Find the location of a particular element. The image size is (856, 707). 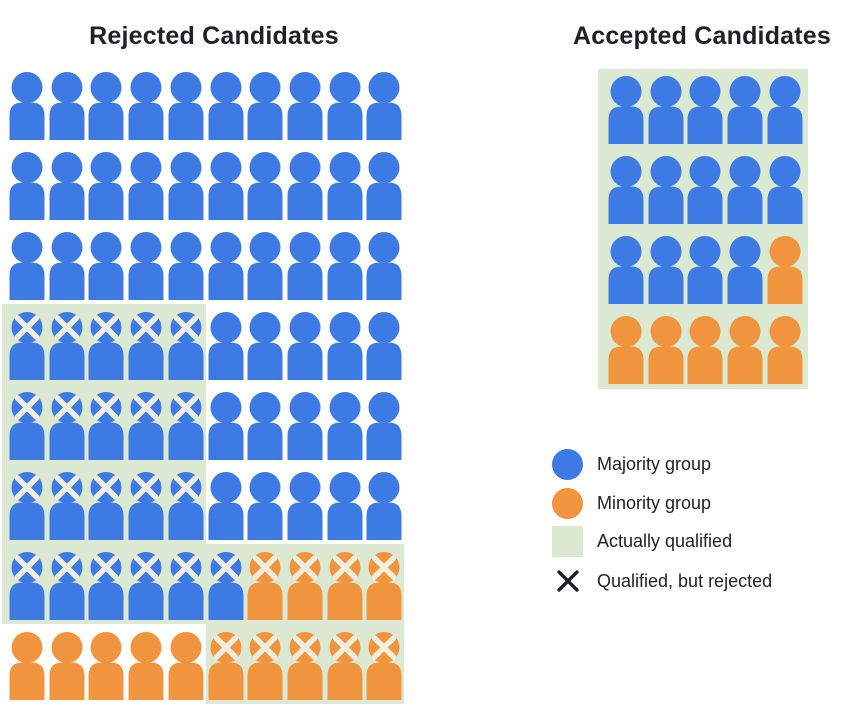

legend-label-majority: Majority group is located at coordinates (654, 463).